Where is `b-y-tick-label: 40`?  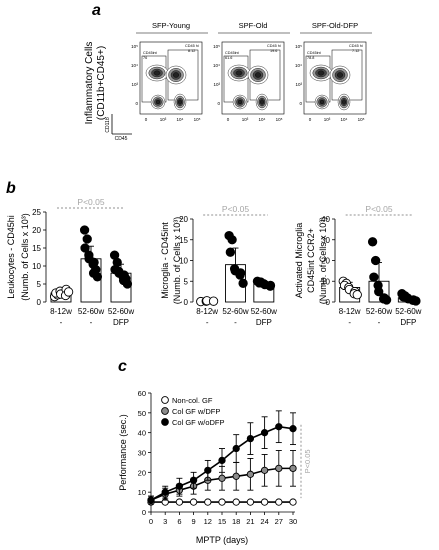
b-y-tick-label: 40 is located at coordinates (325, 219).